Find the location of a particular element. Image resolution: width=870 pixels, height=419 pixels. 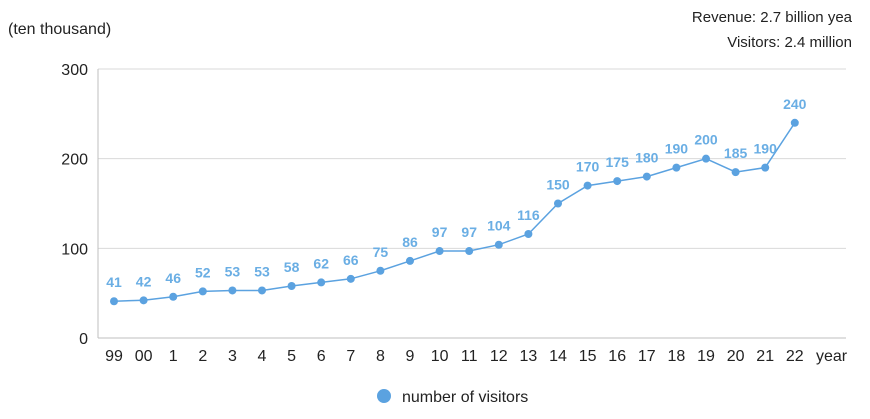

visitors-note: Visitors: 2.4 million is located at coordinates (789, 42).